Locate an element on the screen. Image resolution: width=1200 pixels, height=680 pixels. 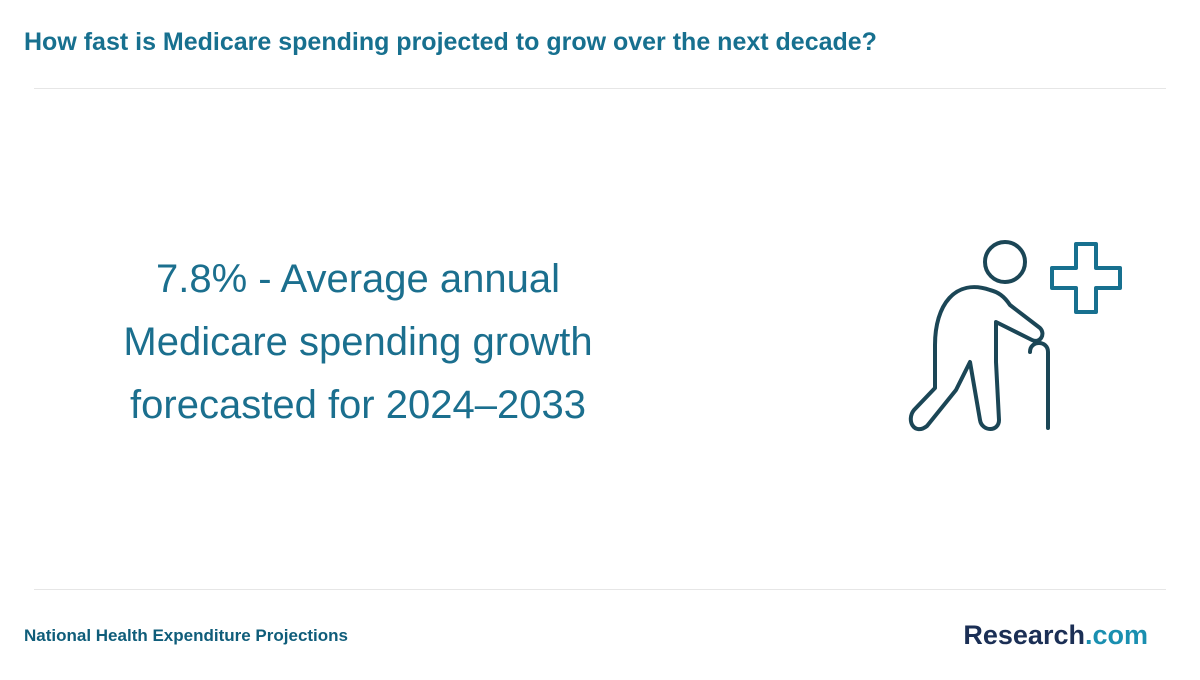
logo: Research.com is located at coordinates (1055, 635).